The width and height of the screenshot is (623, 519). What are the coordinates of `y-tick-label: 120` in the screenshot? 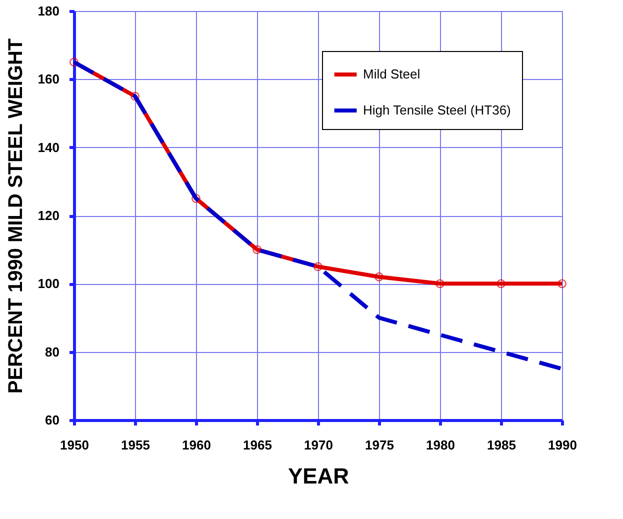 It's located at (49, 215).